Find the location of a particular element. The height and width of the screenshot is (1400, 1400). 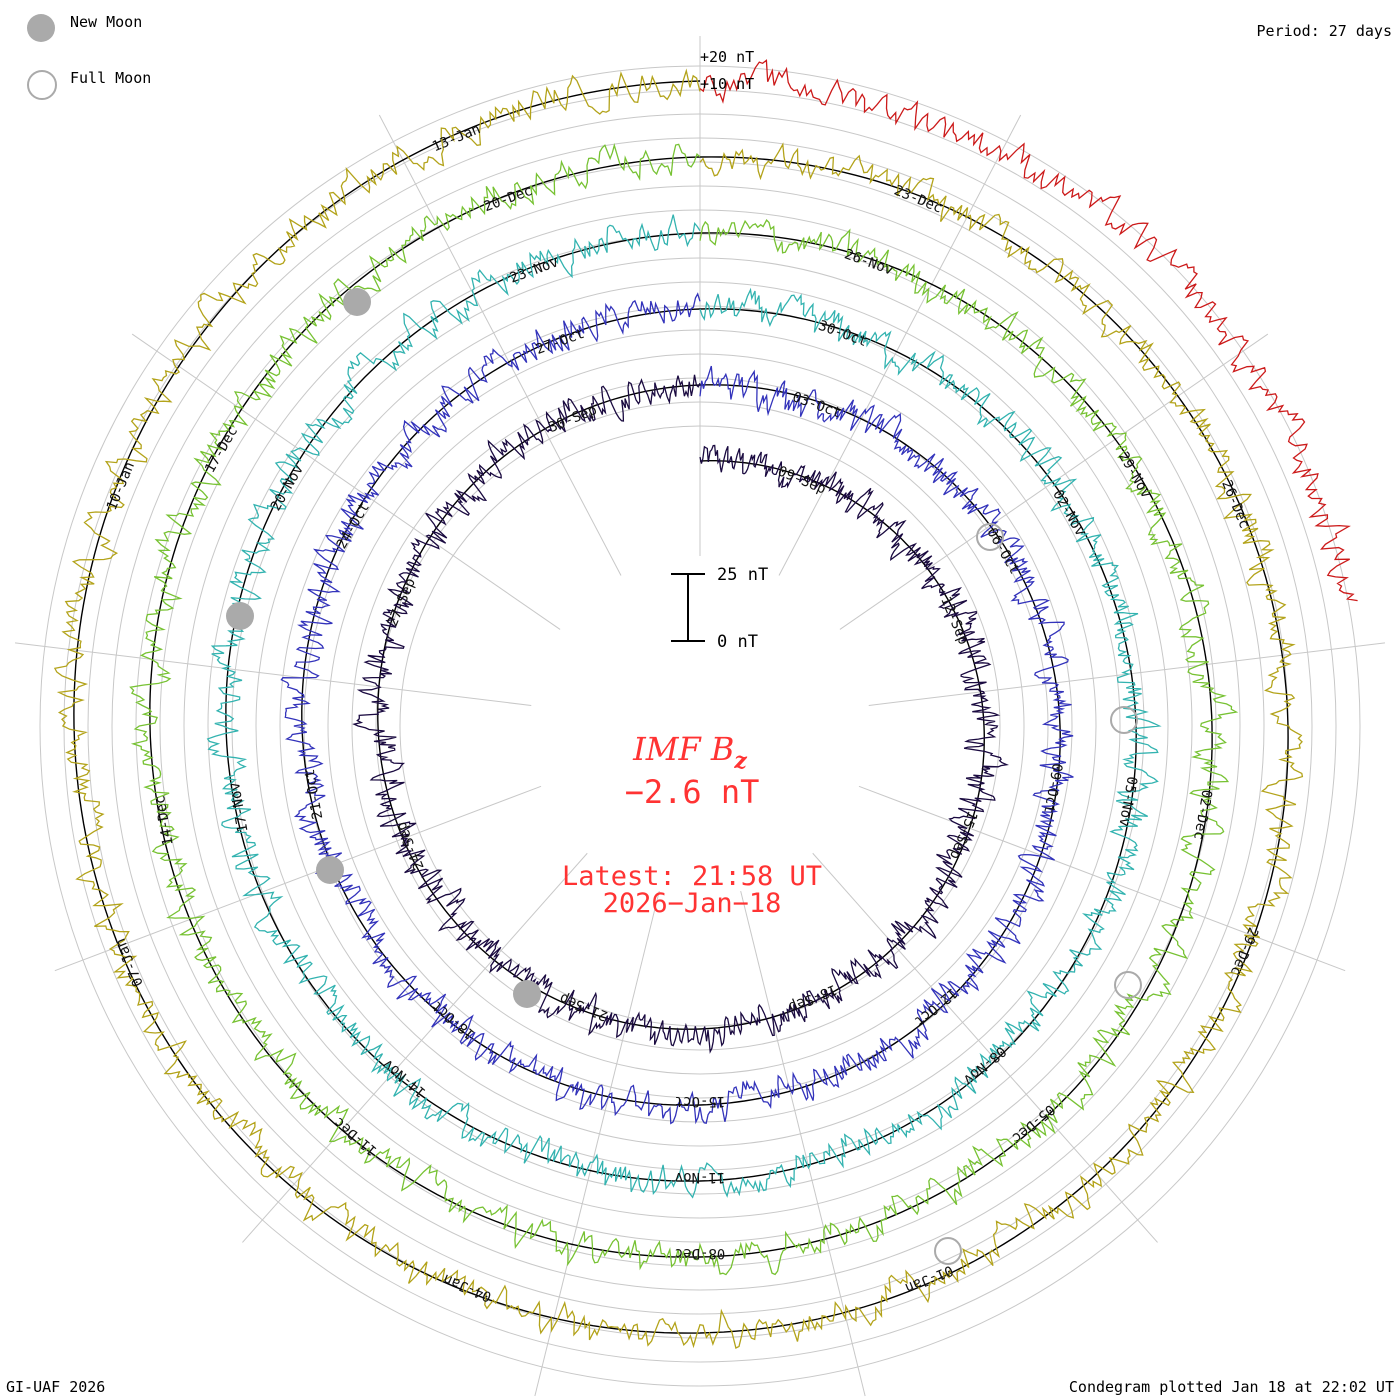

amp-tick-20: +20 nT is located at coordinates (727, 57).